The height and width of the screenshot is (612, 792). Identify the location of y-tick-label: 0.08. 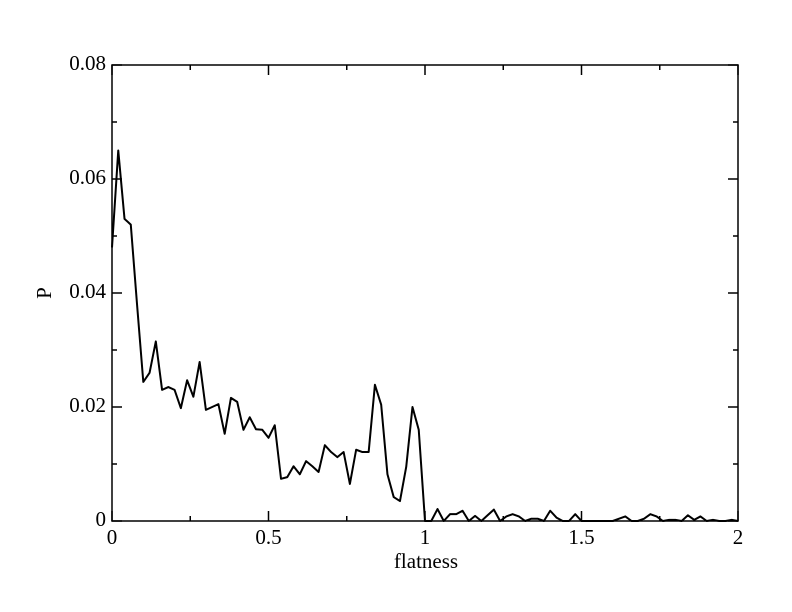
(87, 63).